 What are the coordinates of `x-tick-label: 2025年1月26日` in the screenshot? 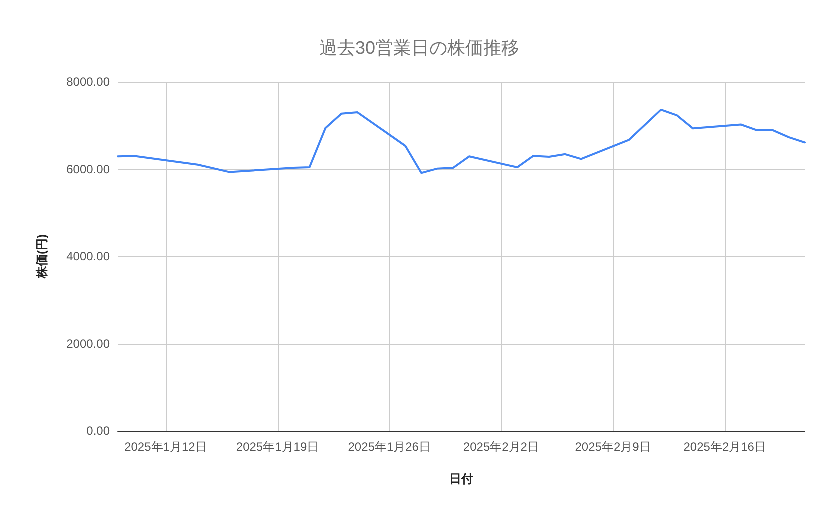 It's located at (389, 447).